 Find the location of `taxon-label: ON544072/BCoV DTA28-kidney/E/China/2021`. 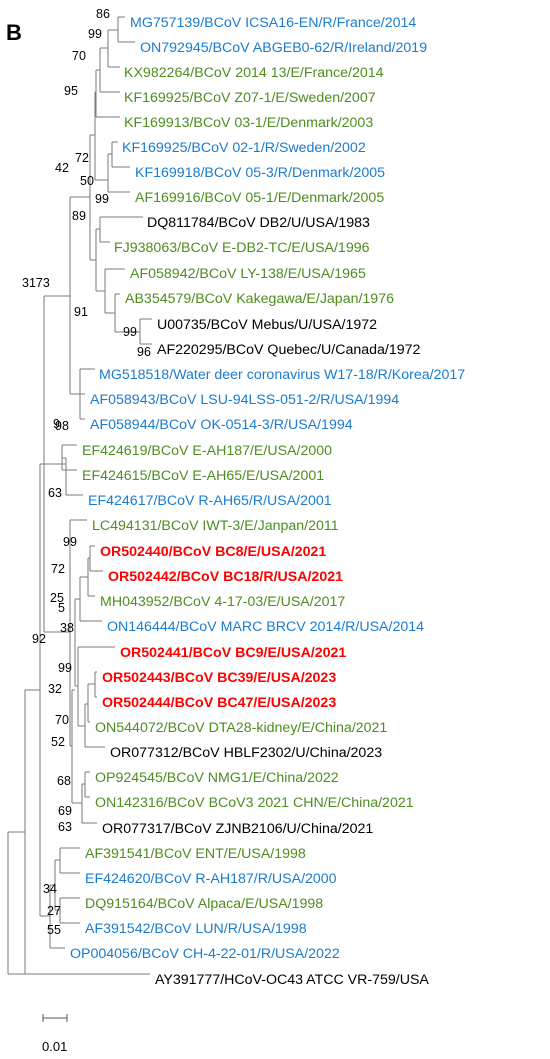

taxon-label: ON544072/BCoV DTA28-kidney/E/China/2021 is located at coordinates (241, 728).